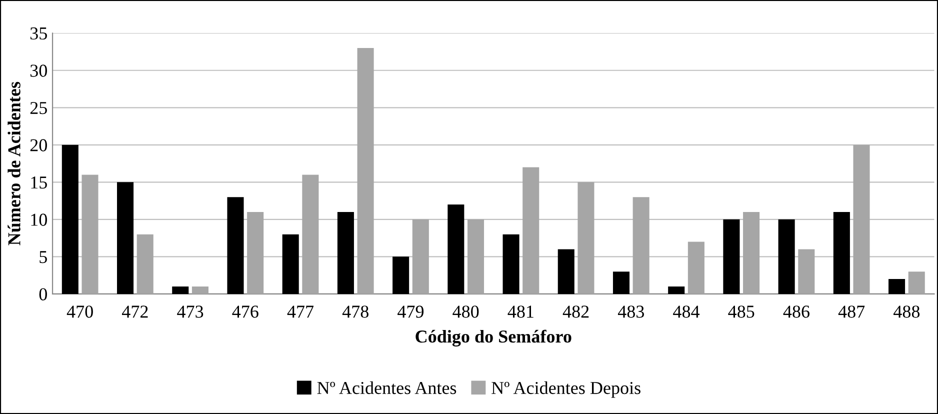 The image size is (938, 414). I want to click on y-tick-label: 10, so click(39, 220).